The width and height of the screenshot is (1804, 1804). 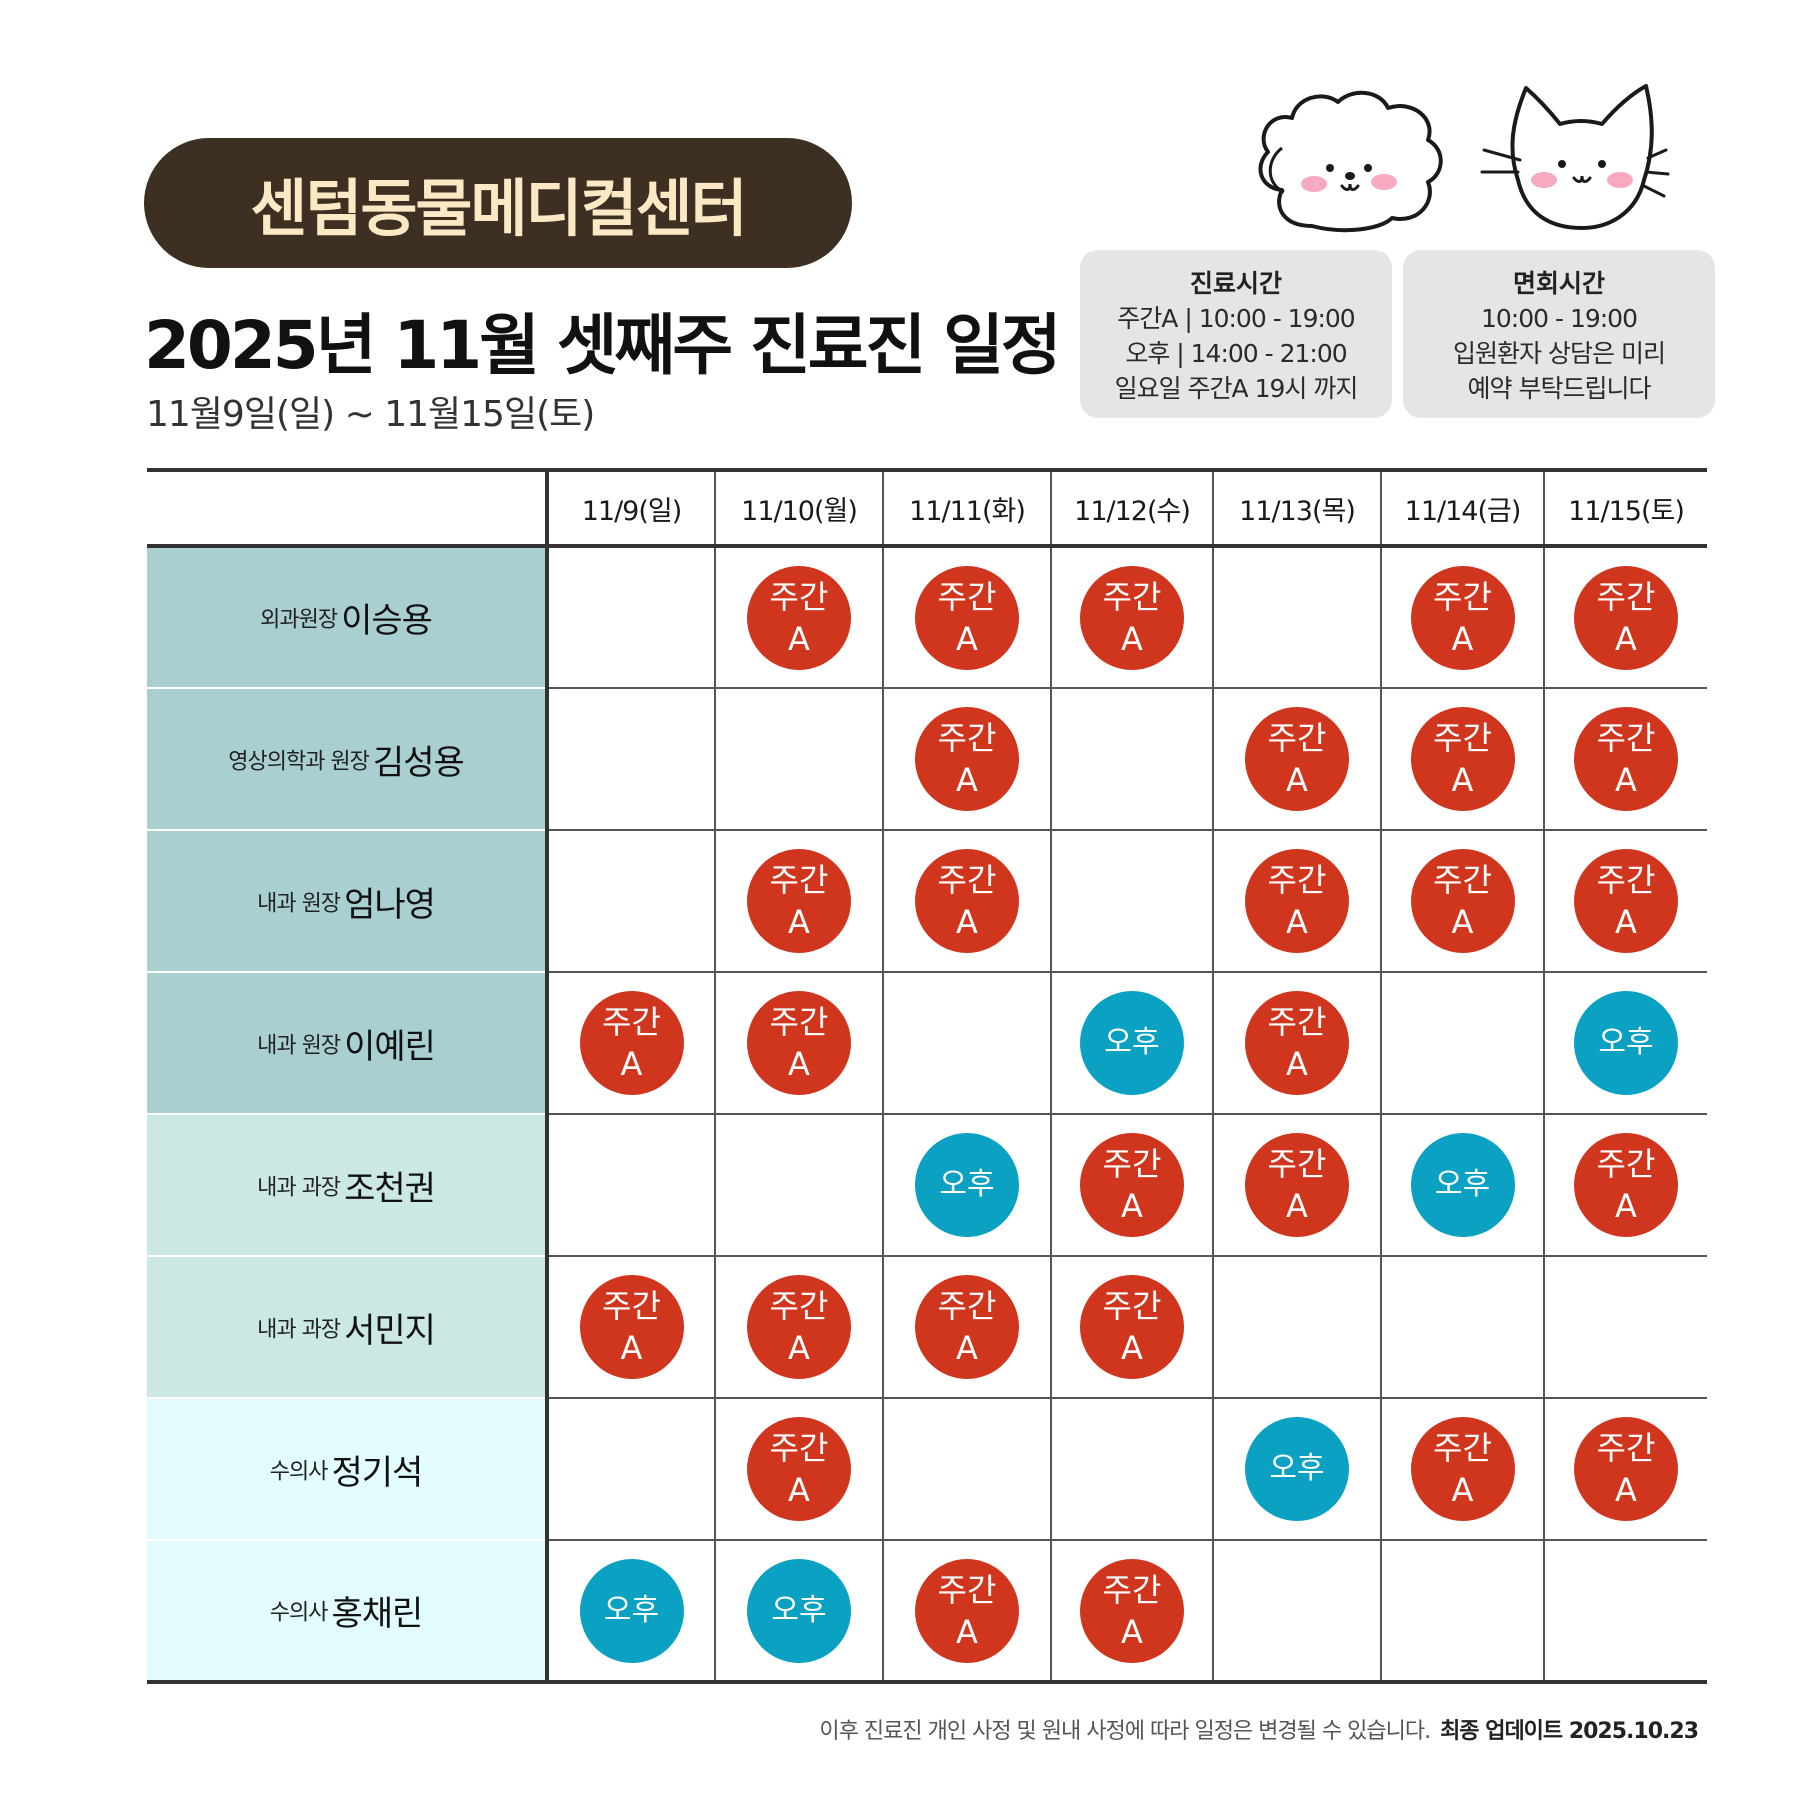 What do you see at coordinates (370, 414) in the screenshot?
I see `date-range: 11월9일(일) ~ 11월15일(토)` at bounding box center [370, 414].